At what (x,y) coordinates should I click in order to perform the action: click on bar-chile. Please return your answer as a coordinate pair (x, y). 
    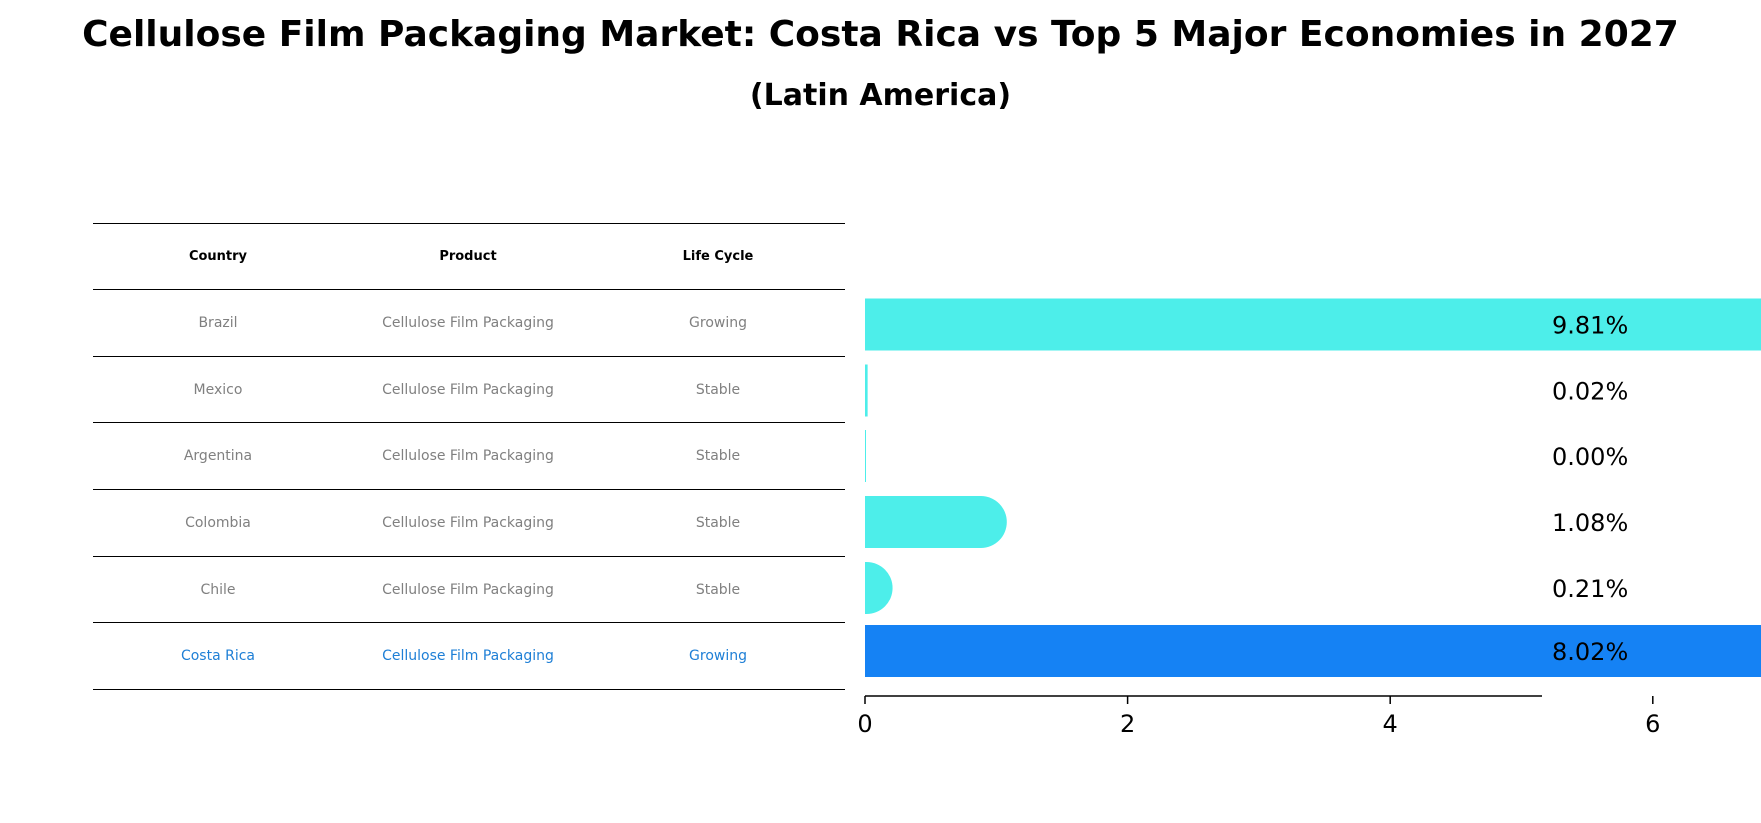
    Looking at the image, I should click on (879, 588).